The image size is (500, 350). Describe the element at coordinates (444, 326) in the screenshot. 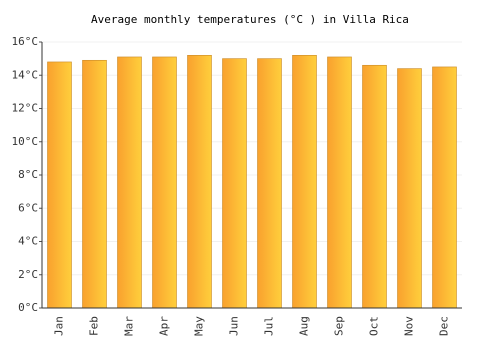

I see `x-tick-label: Dec` at that location.